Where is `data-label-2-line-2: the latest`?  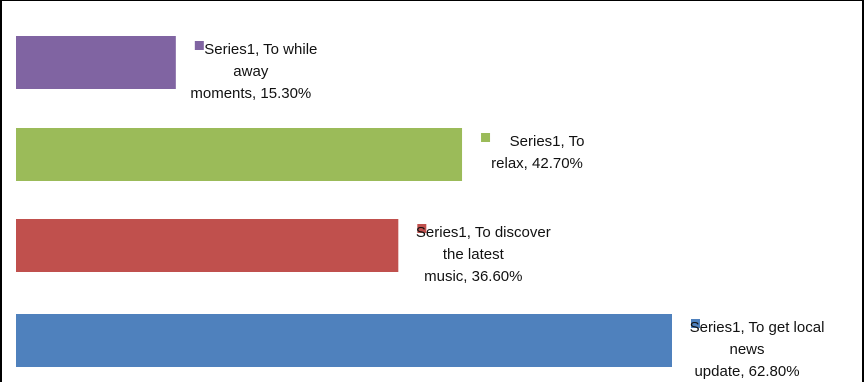 data-label-2-line-2: the latest is located at coordinates (474, 254).